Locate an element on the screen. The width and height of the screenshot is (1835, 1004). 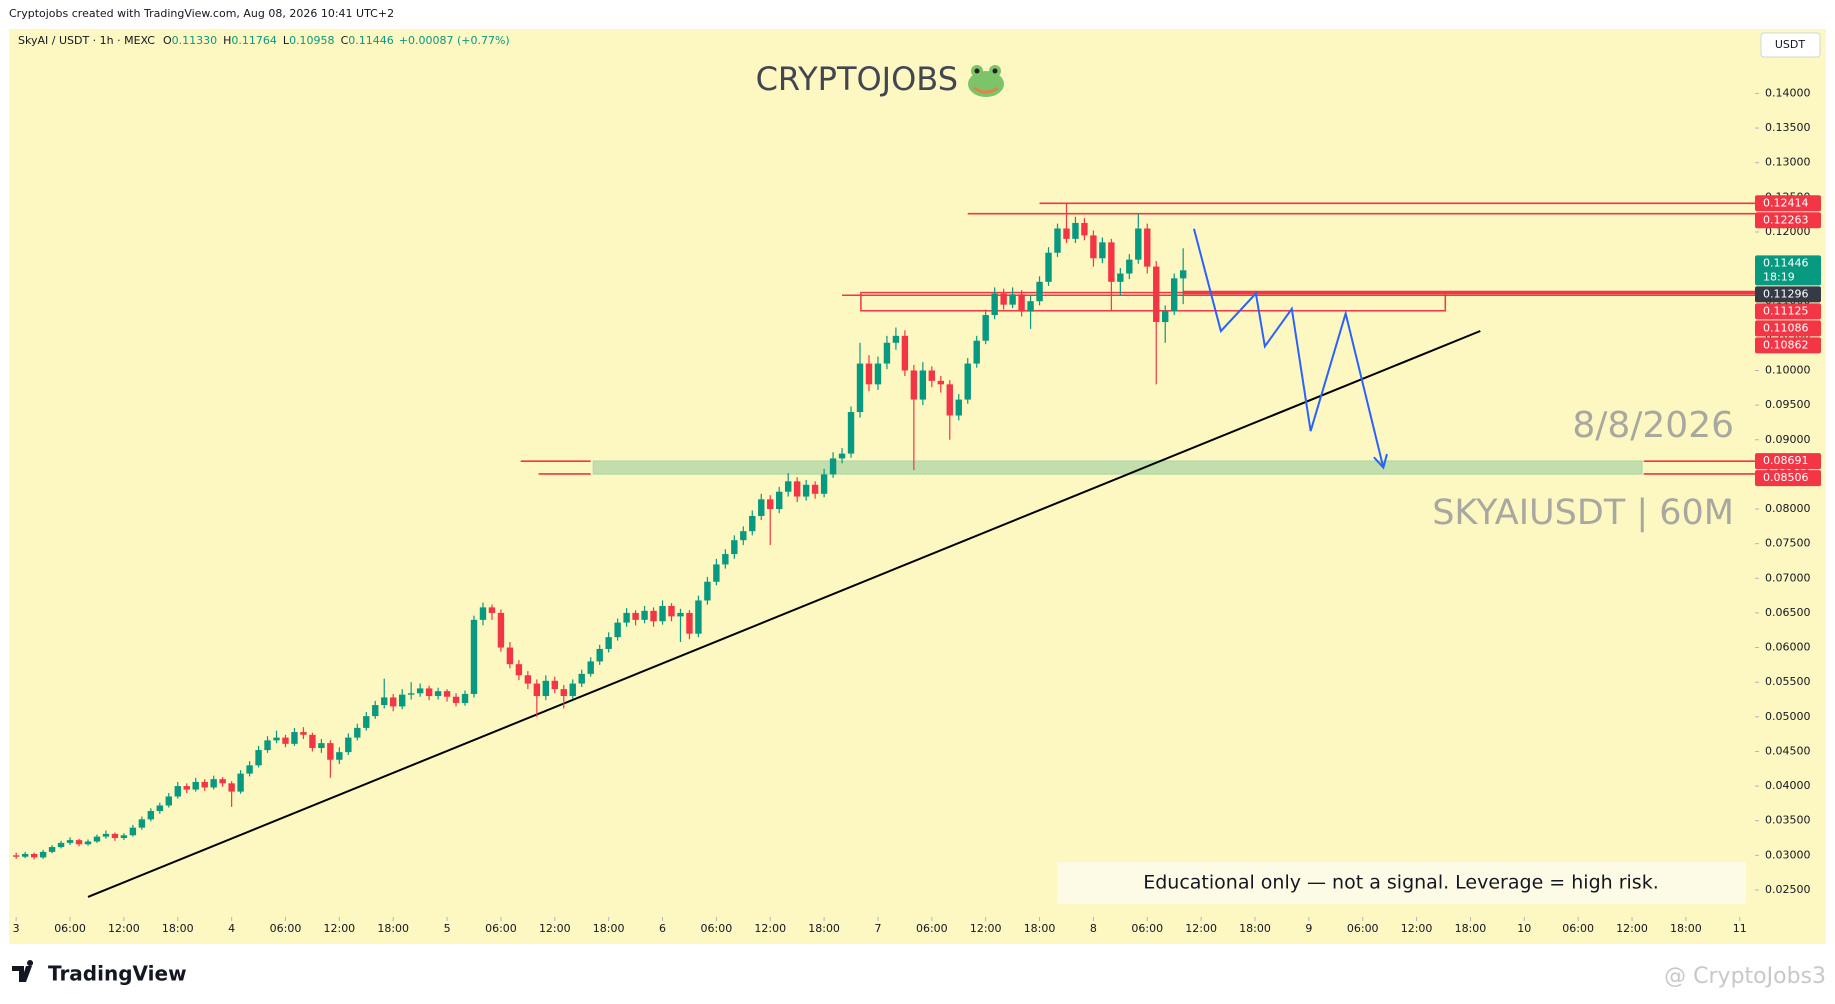
x-tick-label: 4 is located at coordinates (231, 928).